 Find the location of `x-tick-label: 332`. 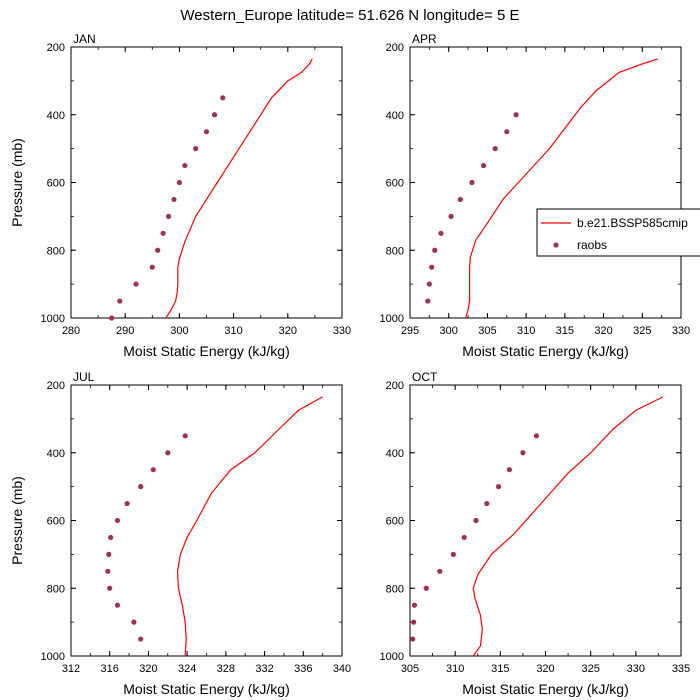

x-tick-label: 332 is located at coordinates (264, 669).